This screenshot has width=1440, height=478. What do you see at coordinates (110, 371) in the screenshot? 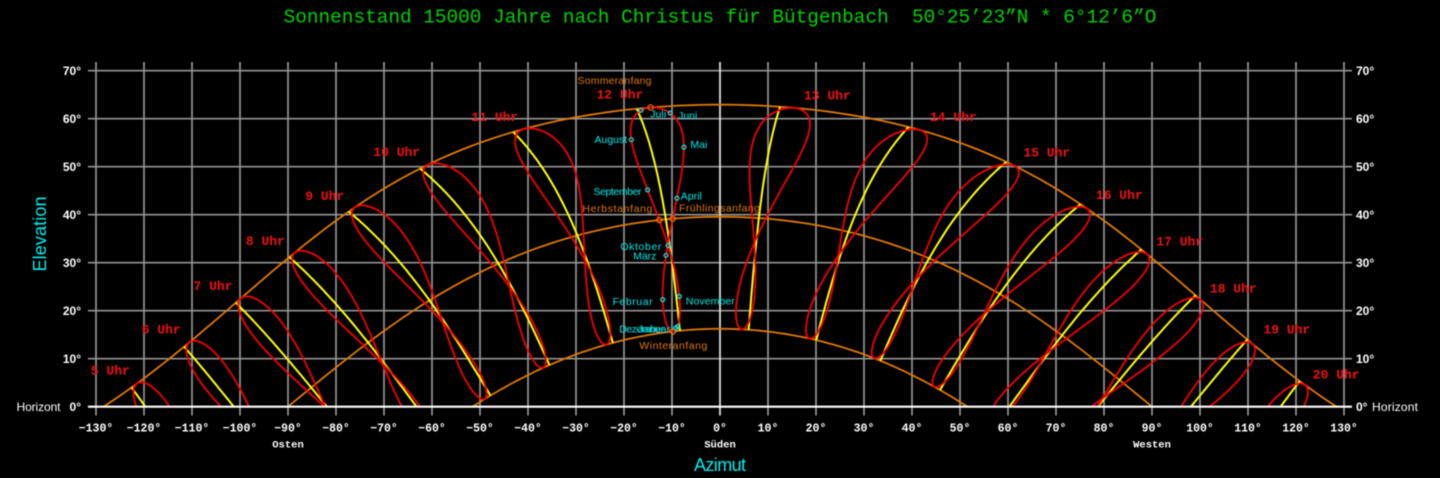
I see `svg-text: 5 Uhr` at bounding box center [110, 371].